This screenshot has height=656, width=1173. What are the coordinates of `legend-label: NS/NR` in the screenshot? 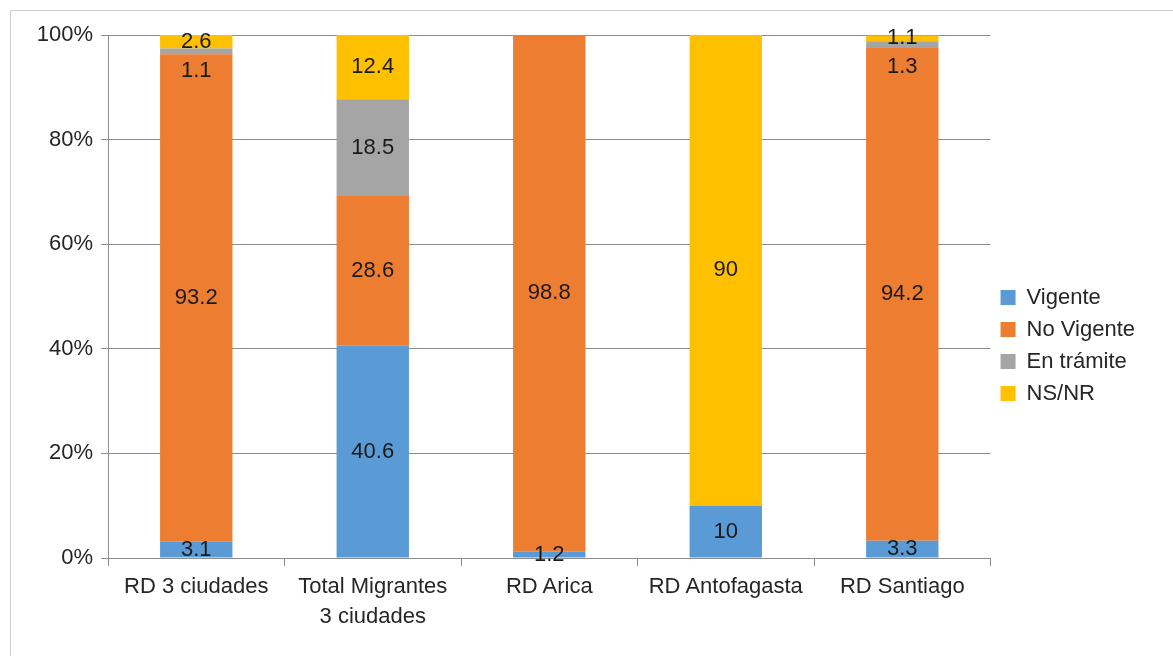 It's located at (1060, 392).